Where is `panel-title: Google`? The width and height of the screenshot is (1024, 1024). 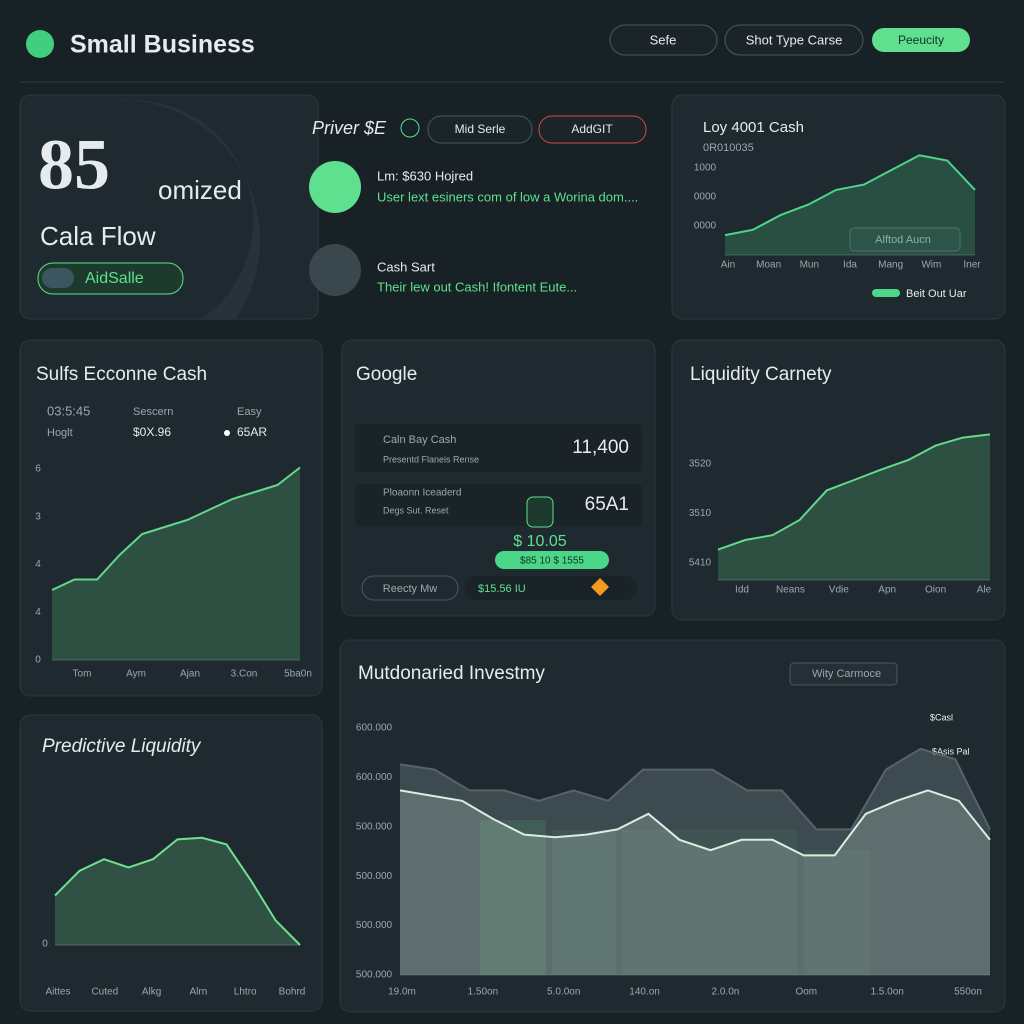
panel-title: Google is located at coordinates (386, 374).